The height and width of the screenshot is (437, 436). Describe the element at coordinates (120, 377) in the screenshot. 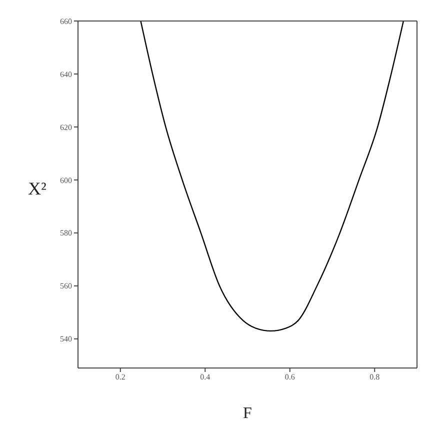

I see `x-tick-label: 0.2` at that location.